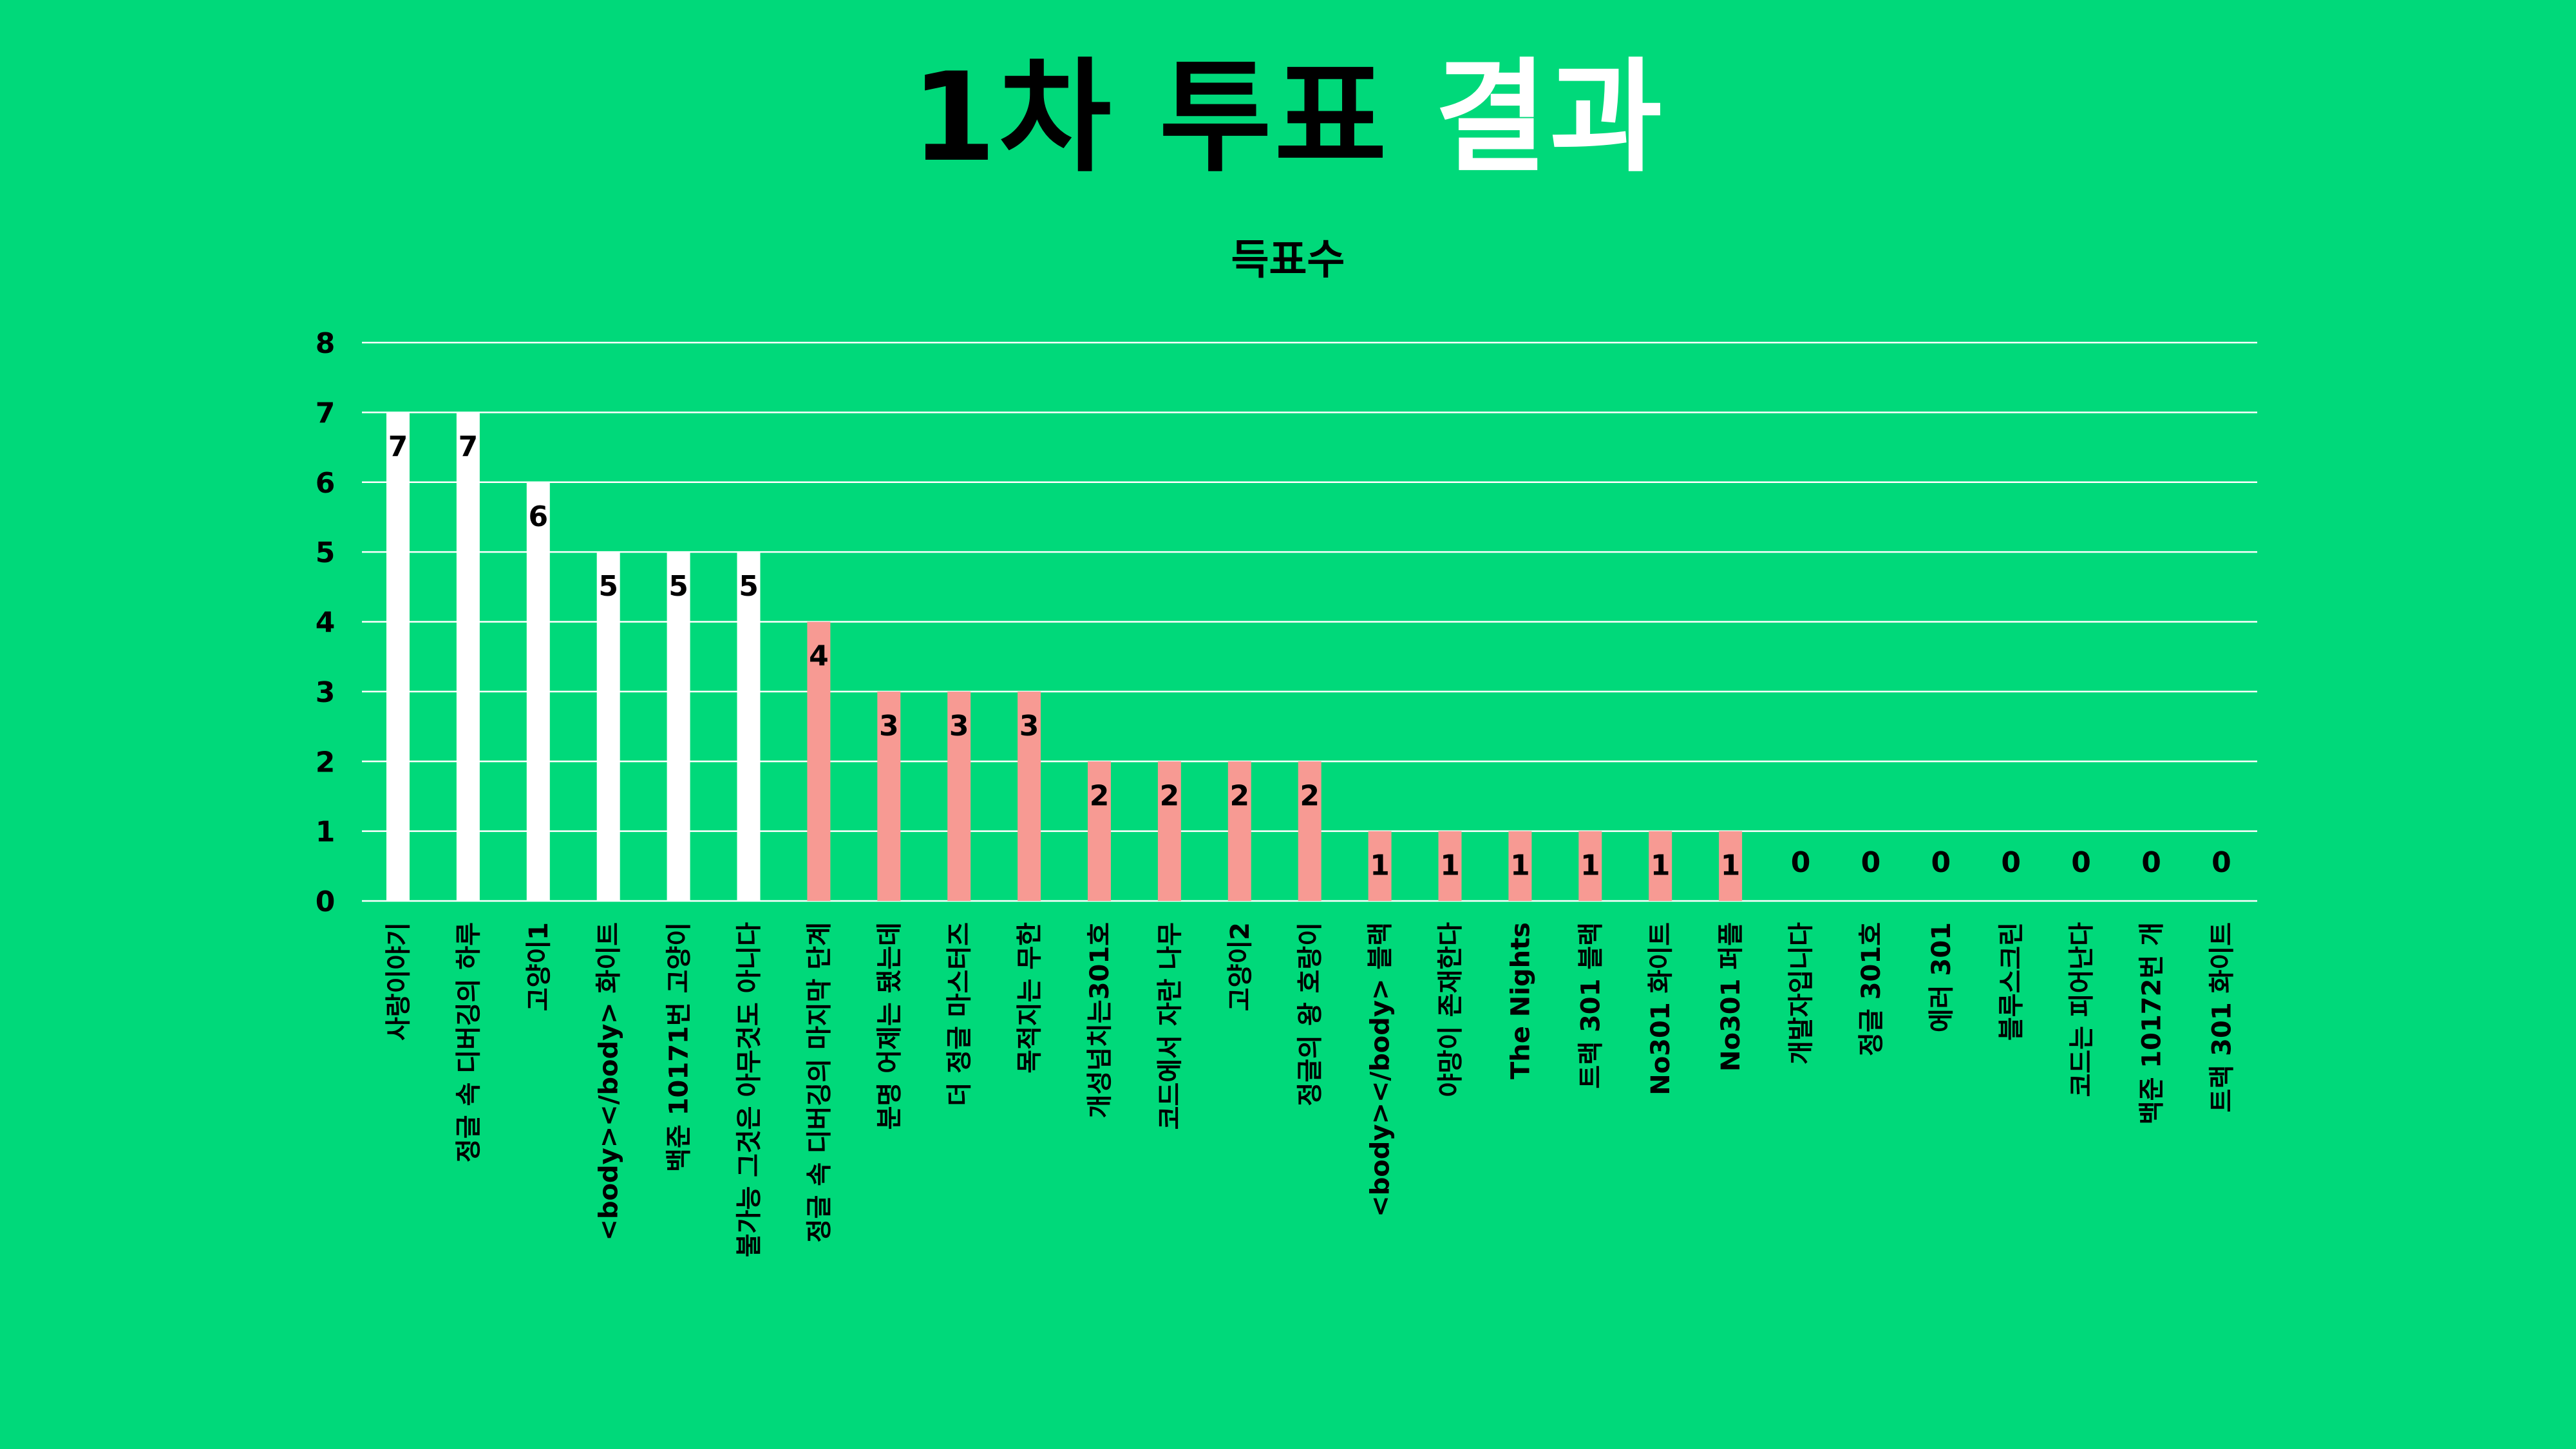  Describe the element at coordinates (2152, 1023) in the screenshot. I see `x-tick-label: 백준 10172번 개` at that location.